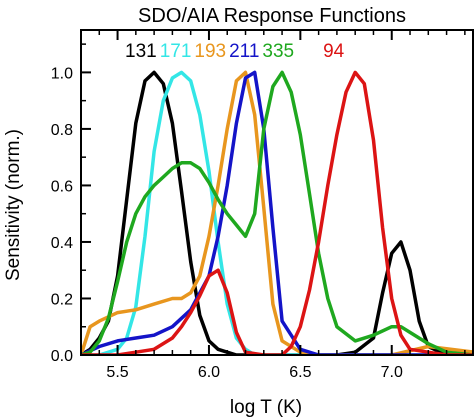 Image resolution: width=474 pixels, height=420 pixels. I want to click on y-axis-label: Sensitivity (norm.), so click(13, 205).